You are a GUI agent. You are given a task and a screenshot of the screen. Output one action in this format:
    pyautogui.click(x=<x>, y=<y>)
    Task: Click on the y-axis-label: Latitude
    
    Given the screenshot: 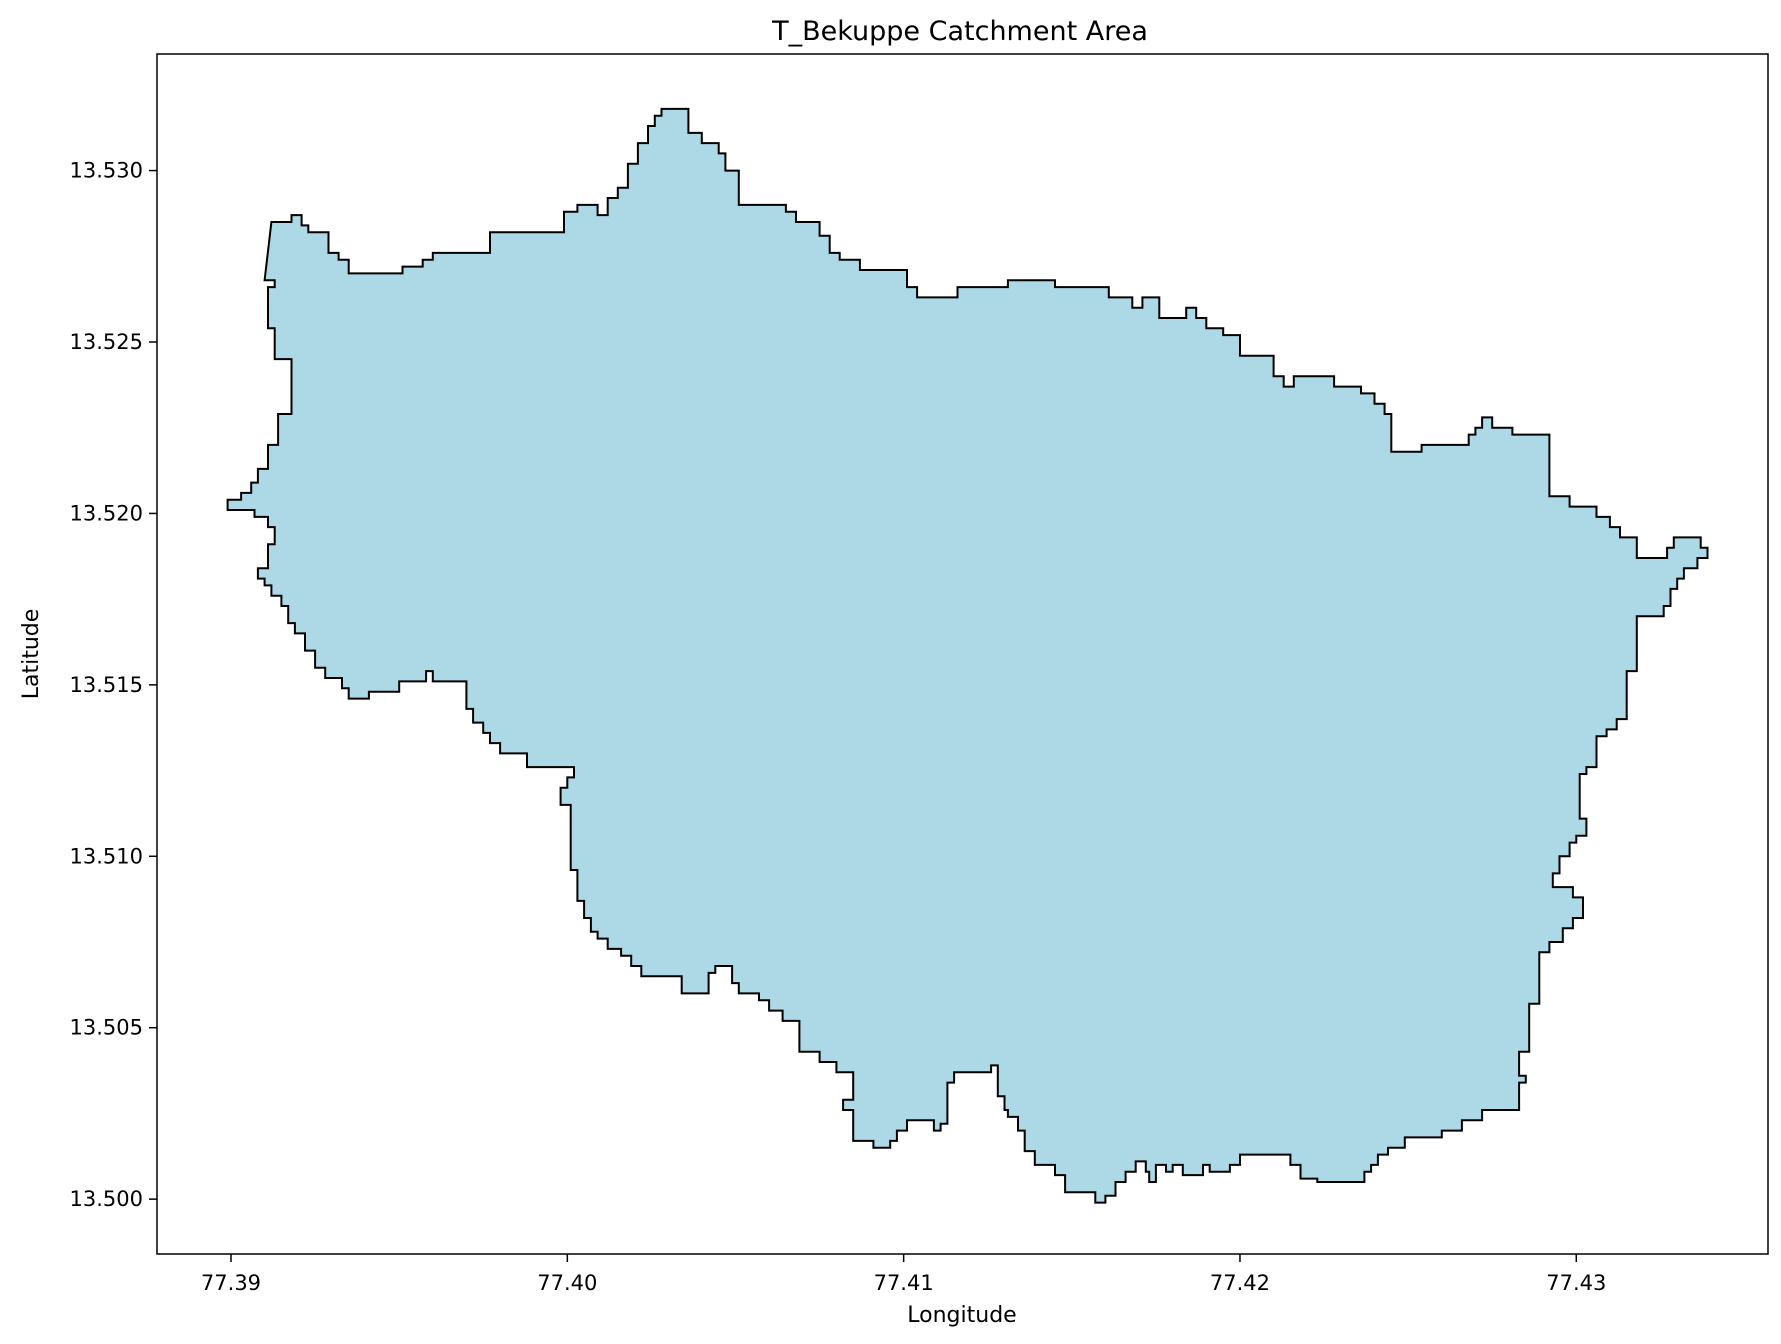 What is the action you would take?
    pyautogui.click(x=31, y=654)
    